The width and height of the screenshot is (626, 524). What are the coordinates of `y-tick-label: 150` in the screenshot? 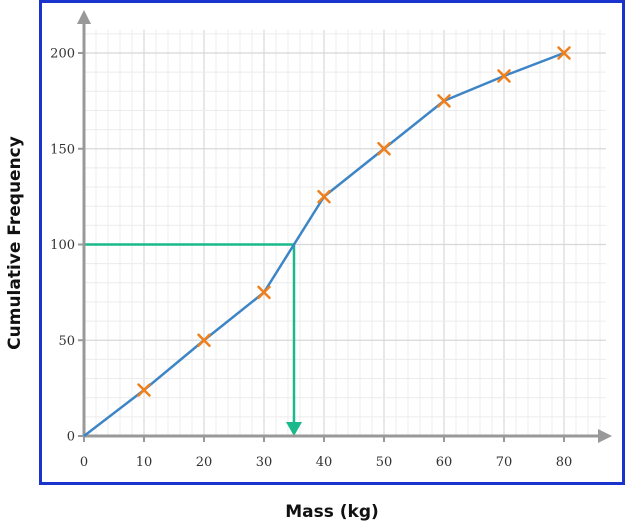 It's located at (62, 149).